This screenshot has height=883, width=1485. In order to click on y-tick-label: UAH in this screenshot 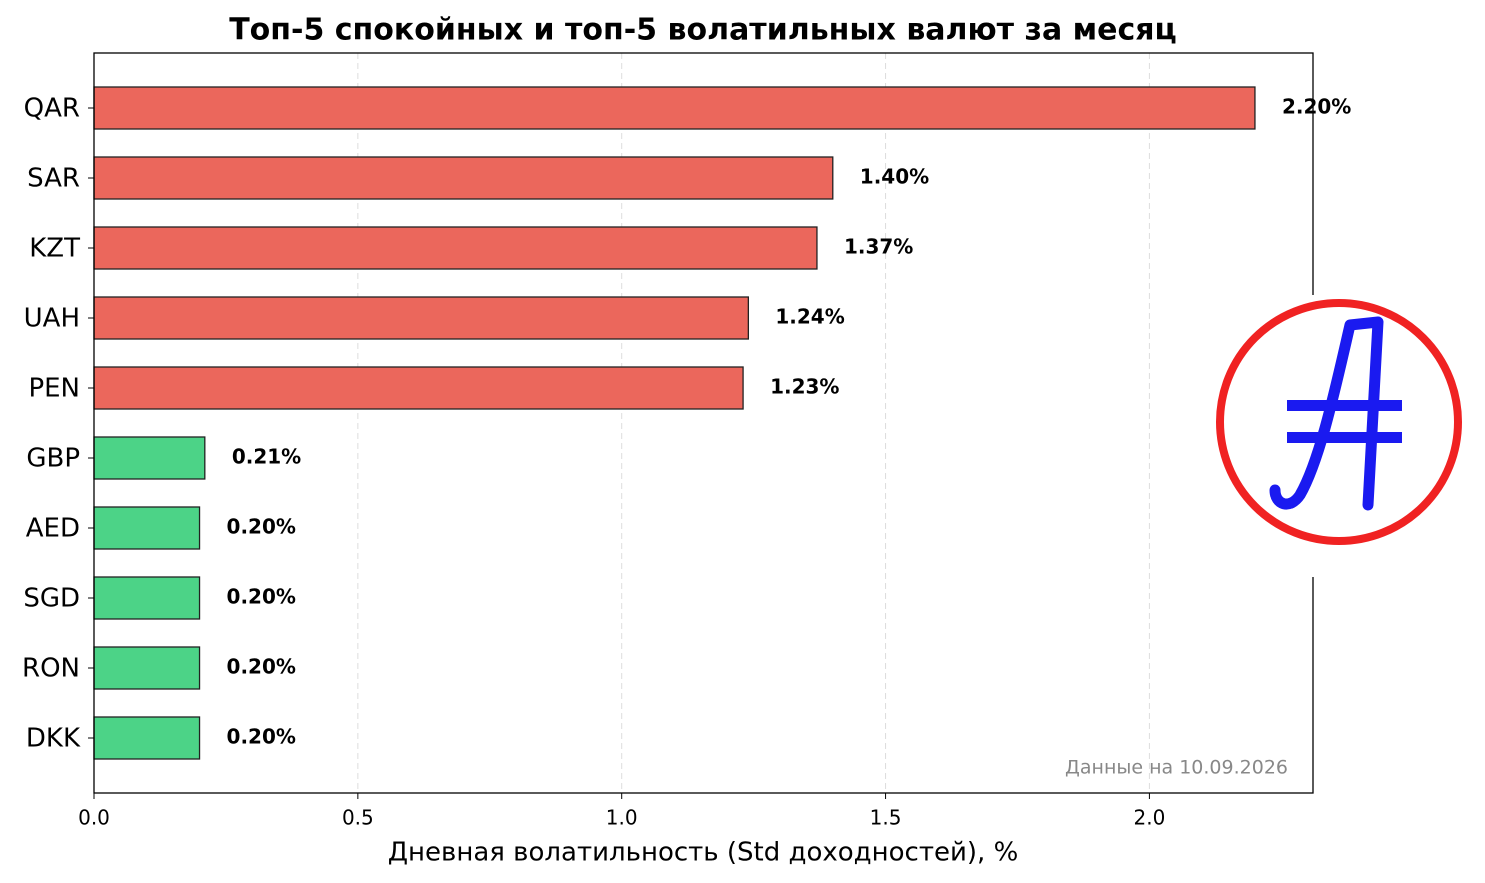, I will do `click(52, 319)`.